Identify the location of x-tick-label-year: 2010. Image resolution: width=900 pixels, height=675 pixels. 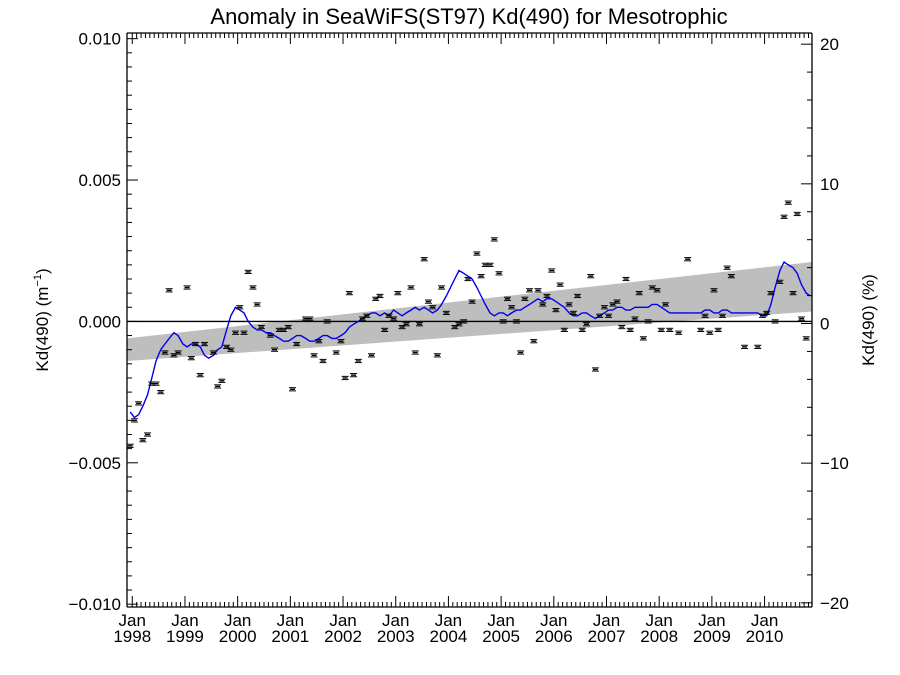
(765, 636).